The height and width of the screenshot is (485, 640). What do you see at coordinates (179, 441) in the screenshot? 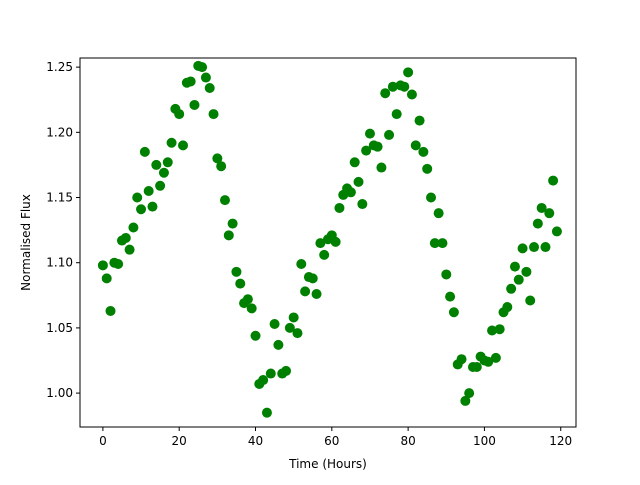
I see `x-tick-label: 20` at bounding box center [179, 441].